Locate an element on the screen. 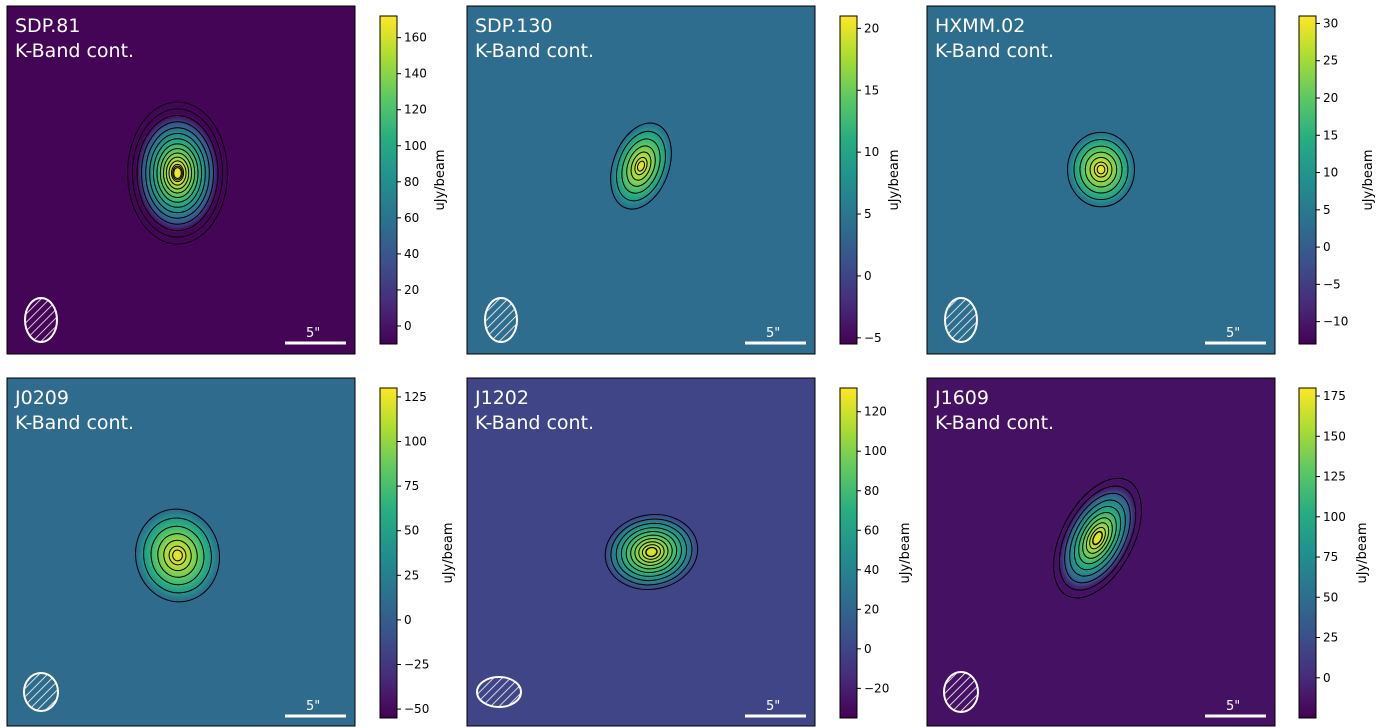 Image resolution: width=1397 pixels, height=728 pixels. colorbar-tick-label: 75 is located at coordinates (1330, 557).